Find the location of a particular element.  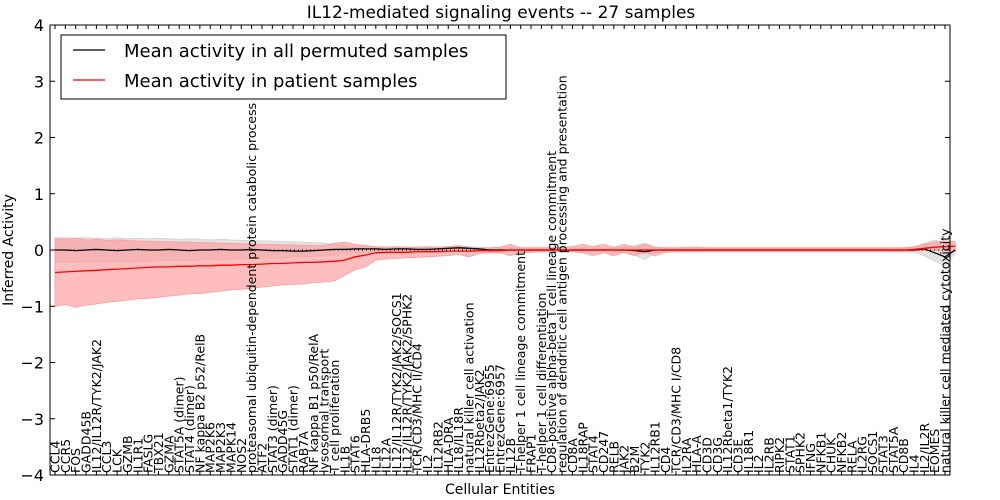

x-category-label: lysosomal transport is located at coordinates (324, 411).